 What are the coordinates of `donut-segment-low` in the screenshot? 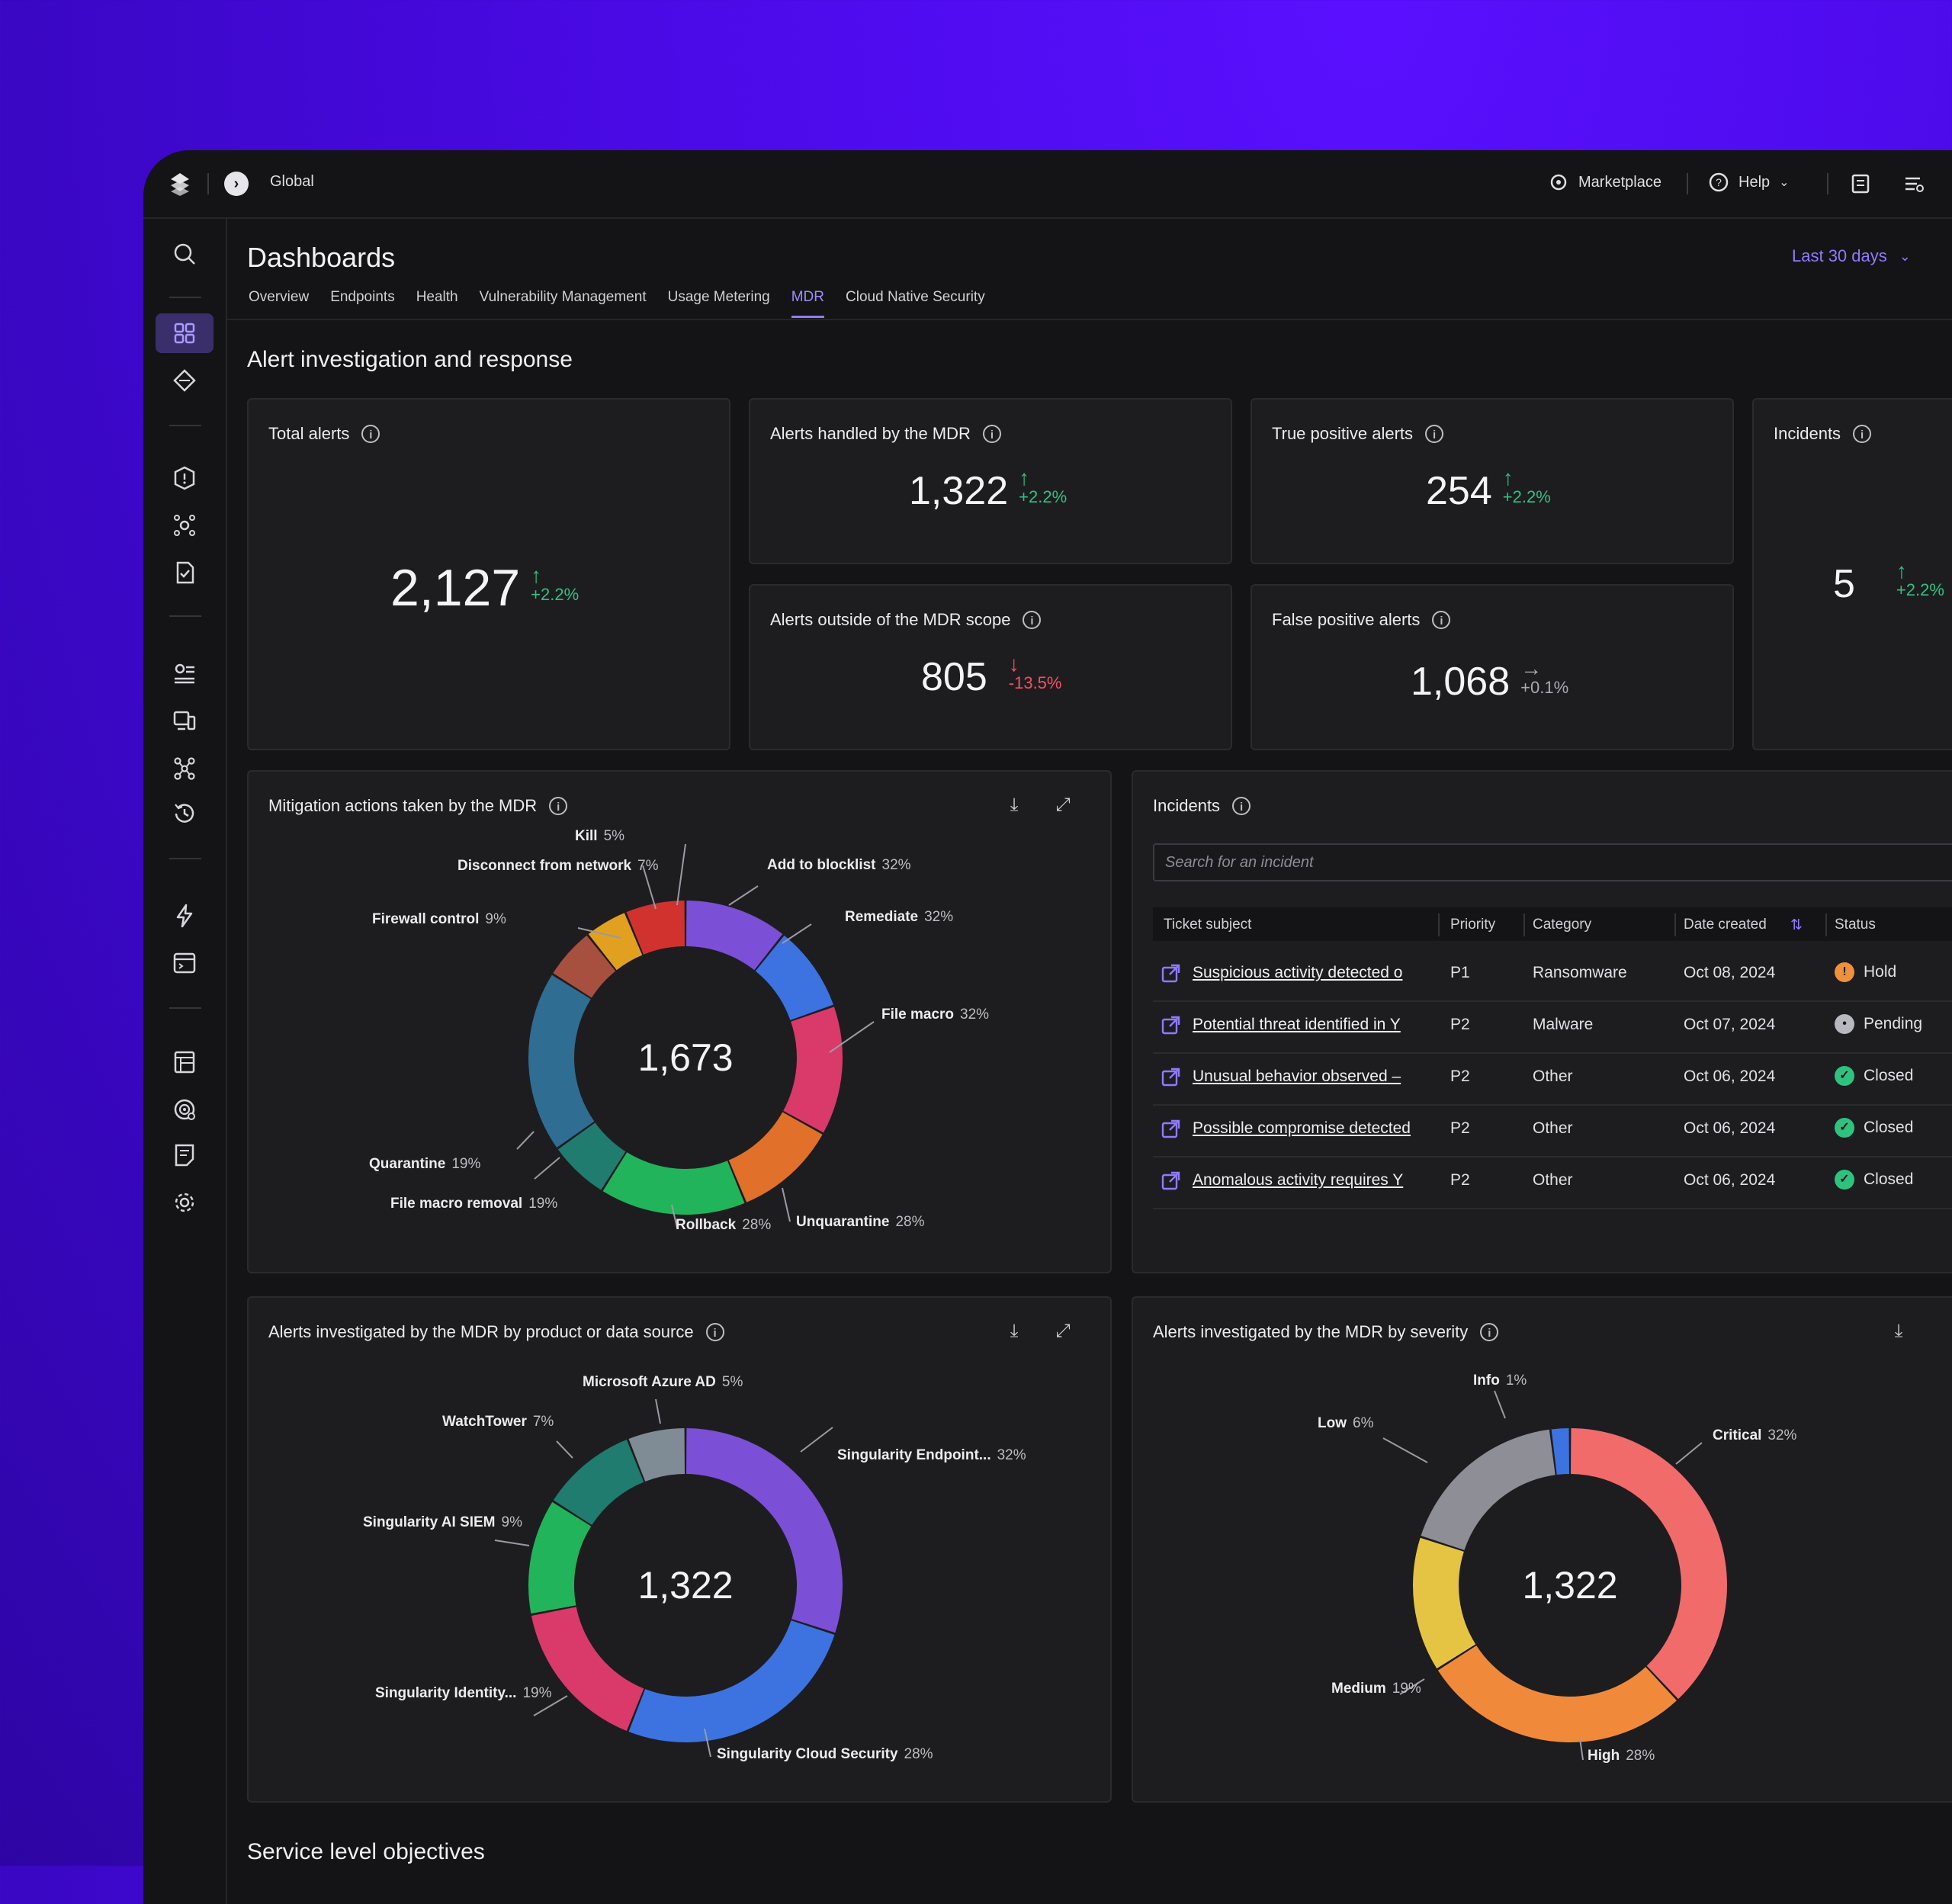 It's located at (1488, 1489).